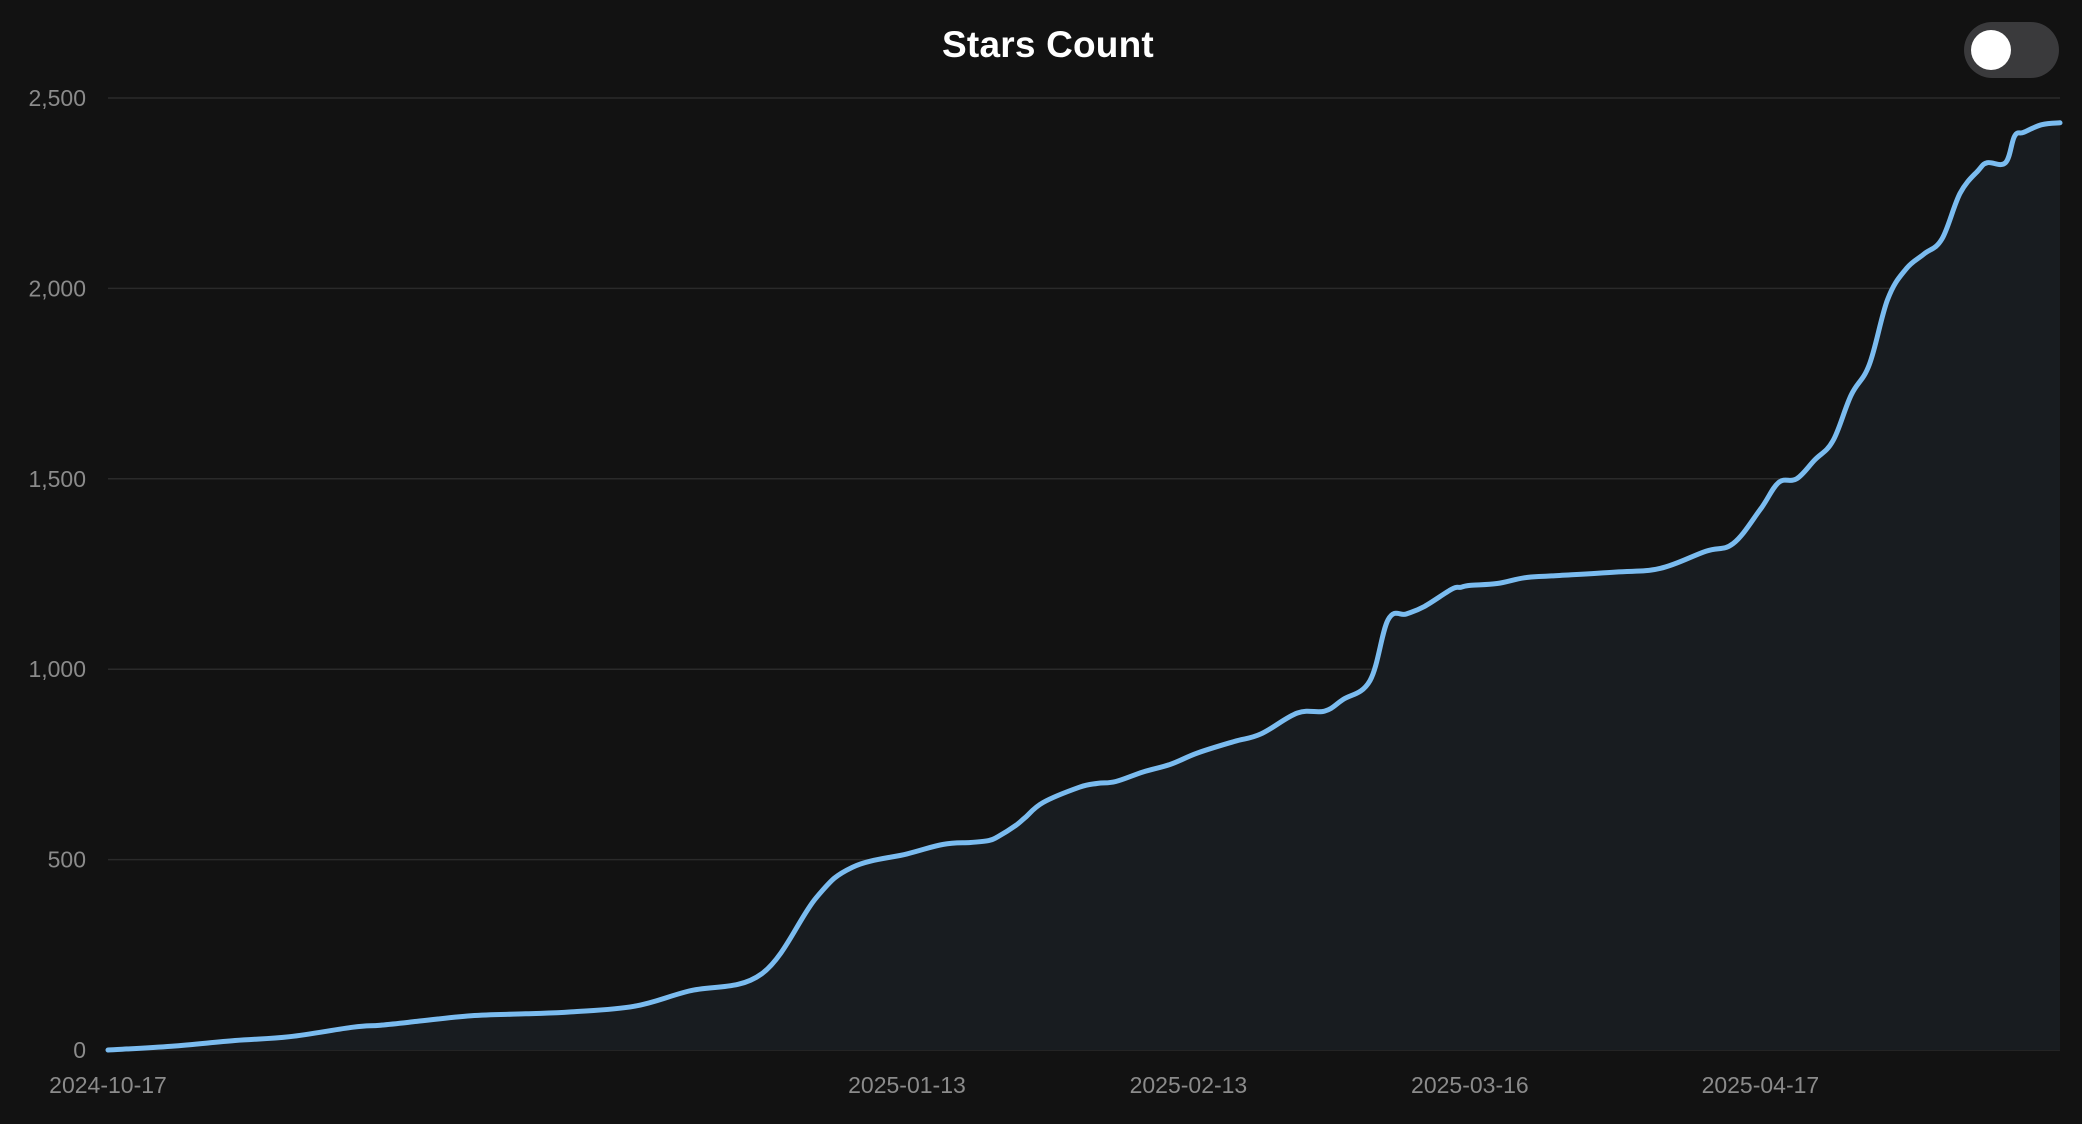 The width and height of the screenshot is (2082, 1124). Describe the element at coordinates (1189, 1085) in the screenshot. I see `x-tick-label: 2025-02-13` at that location.